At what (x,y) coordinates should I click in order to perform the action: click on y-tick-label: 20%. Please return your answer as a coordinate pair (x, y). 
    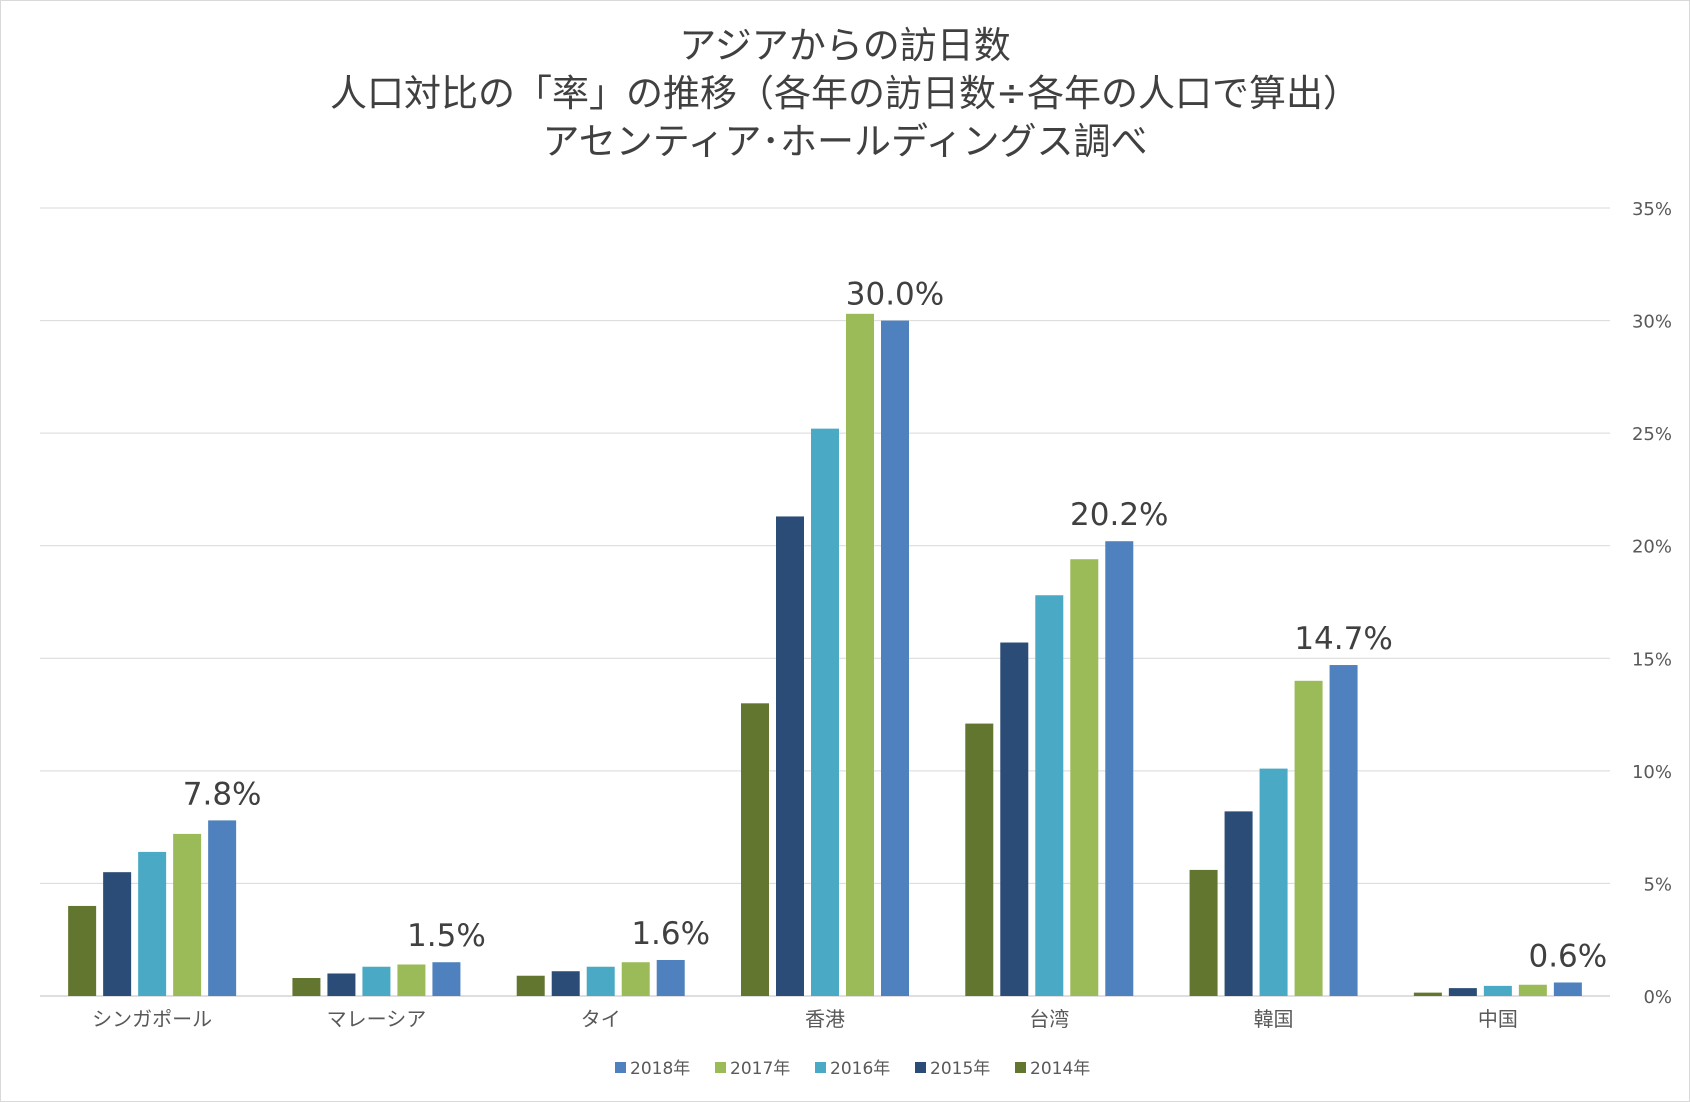
    Looking at the image, I should click on (1652, 547).